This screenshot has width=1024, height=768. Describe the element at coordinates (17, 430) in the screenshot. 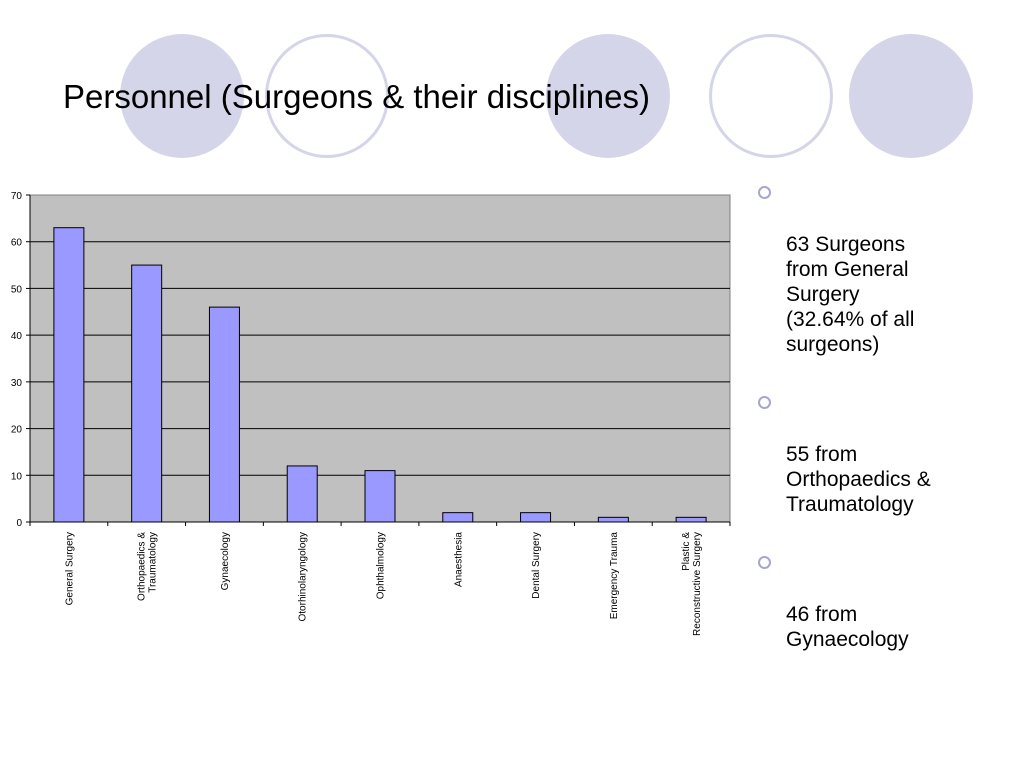

I see `y-tick-label: 20` at that location.